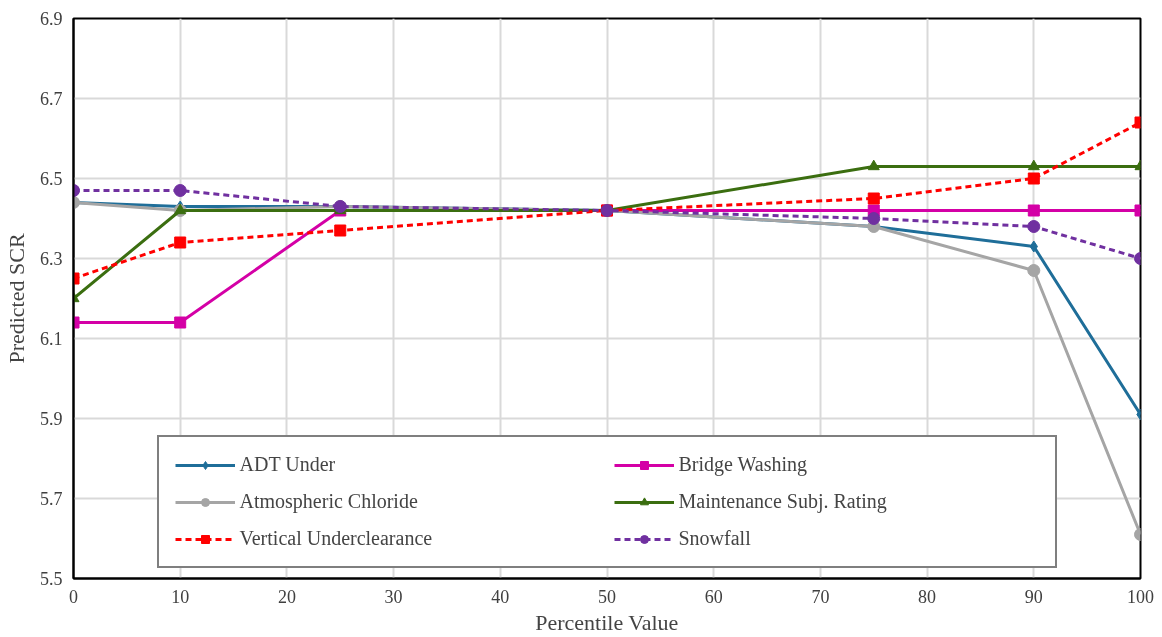 The width and height of the screenshot is (1162, 637). Describe the element at coordinates (743, 464) in the screenshot. I see `legend-label: Bridge Washing` at that location.